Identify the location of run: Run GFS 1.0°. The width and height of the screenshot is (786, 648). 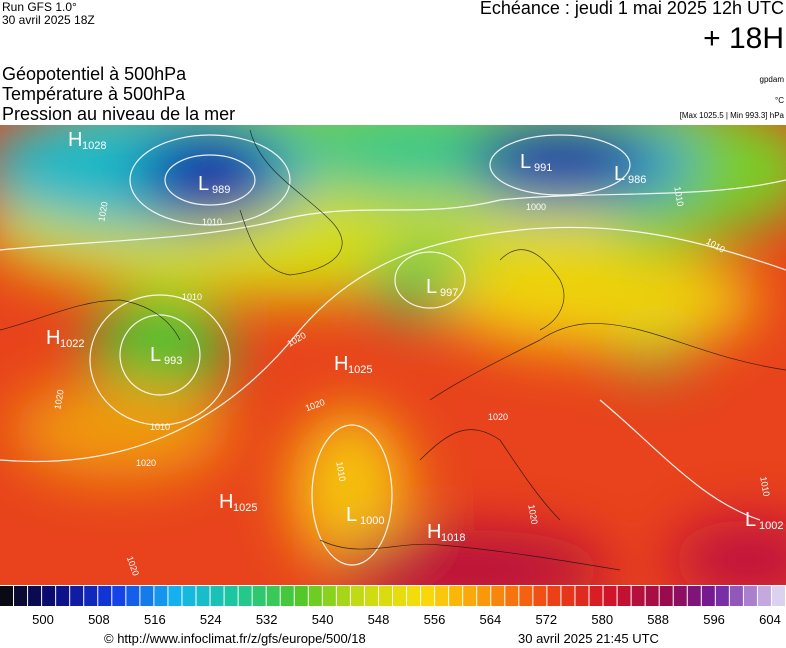
(39, 7).